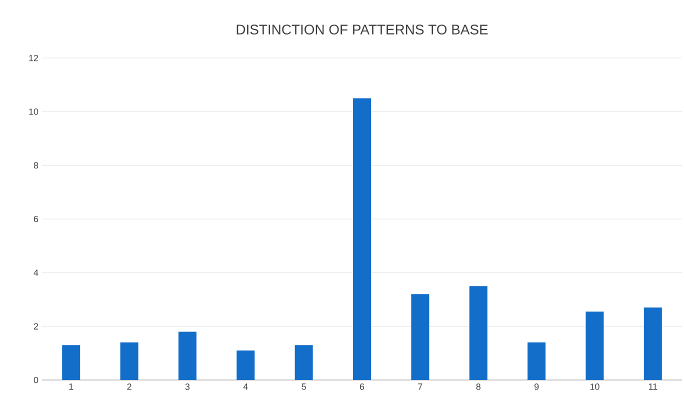  I want to click on x-tick-label: 9, so click(536, 387).